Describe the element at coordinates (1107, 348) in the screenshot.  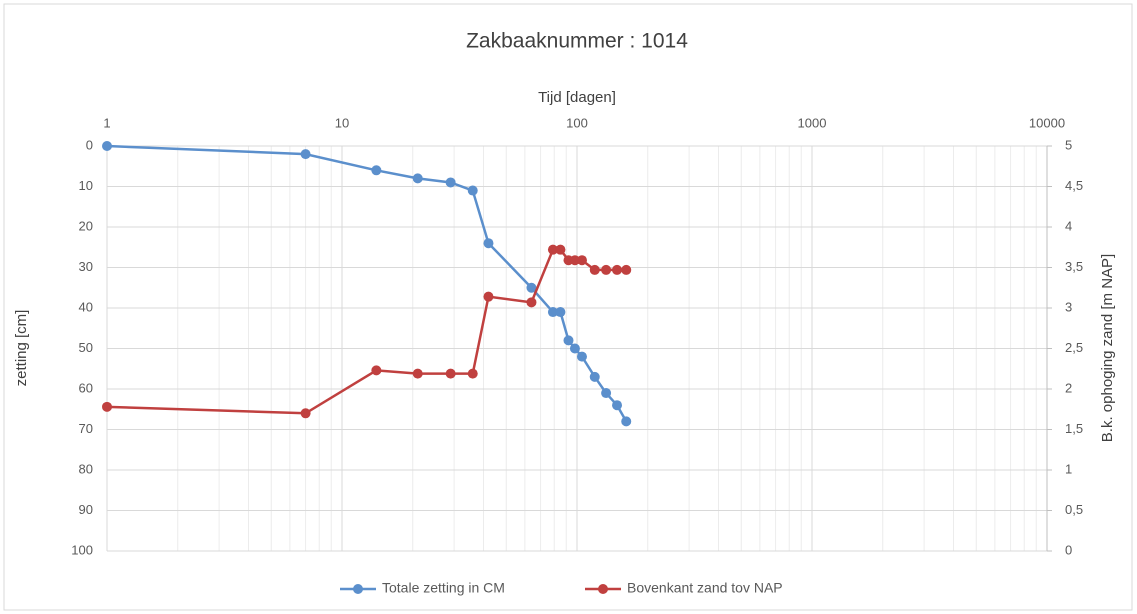
I see `y2-axis-label: B.k. ophoging zand [m NAP]` at that location.